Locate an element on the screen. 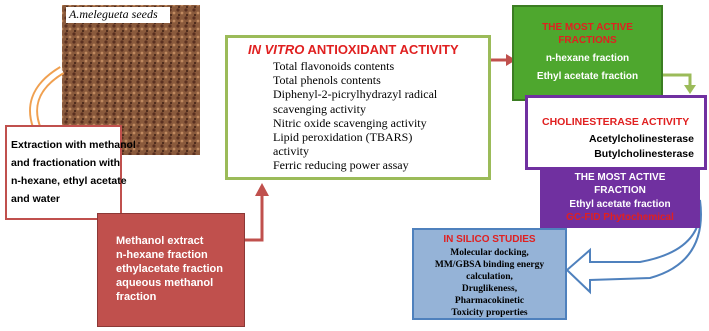 This screenshot has height=331, width=709. text: n-hexane, ethyl acetate is located at coordinates (69, 181).